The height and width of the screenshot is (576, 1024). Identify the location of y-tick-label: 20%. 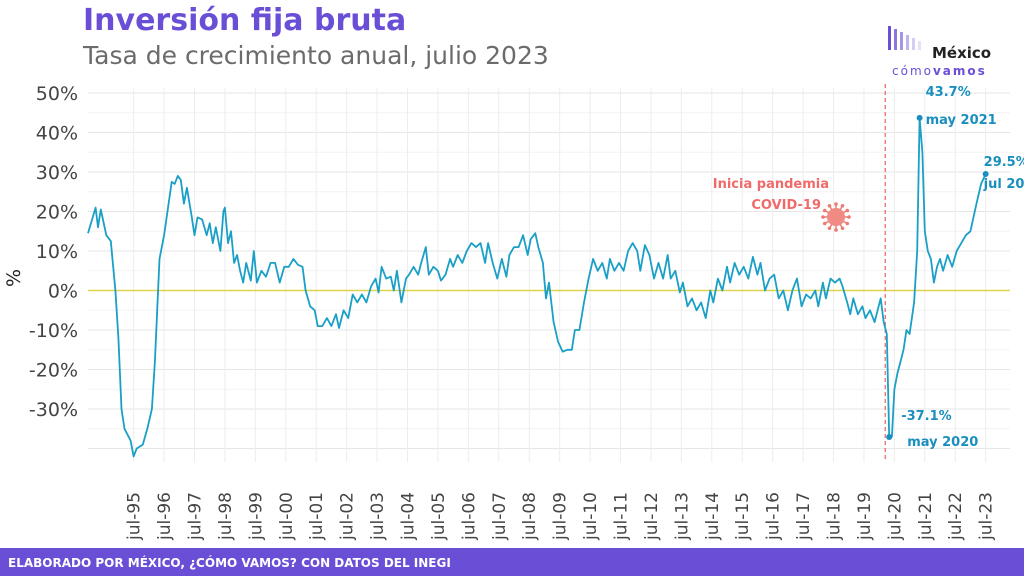
(57, 213).